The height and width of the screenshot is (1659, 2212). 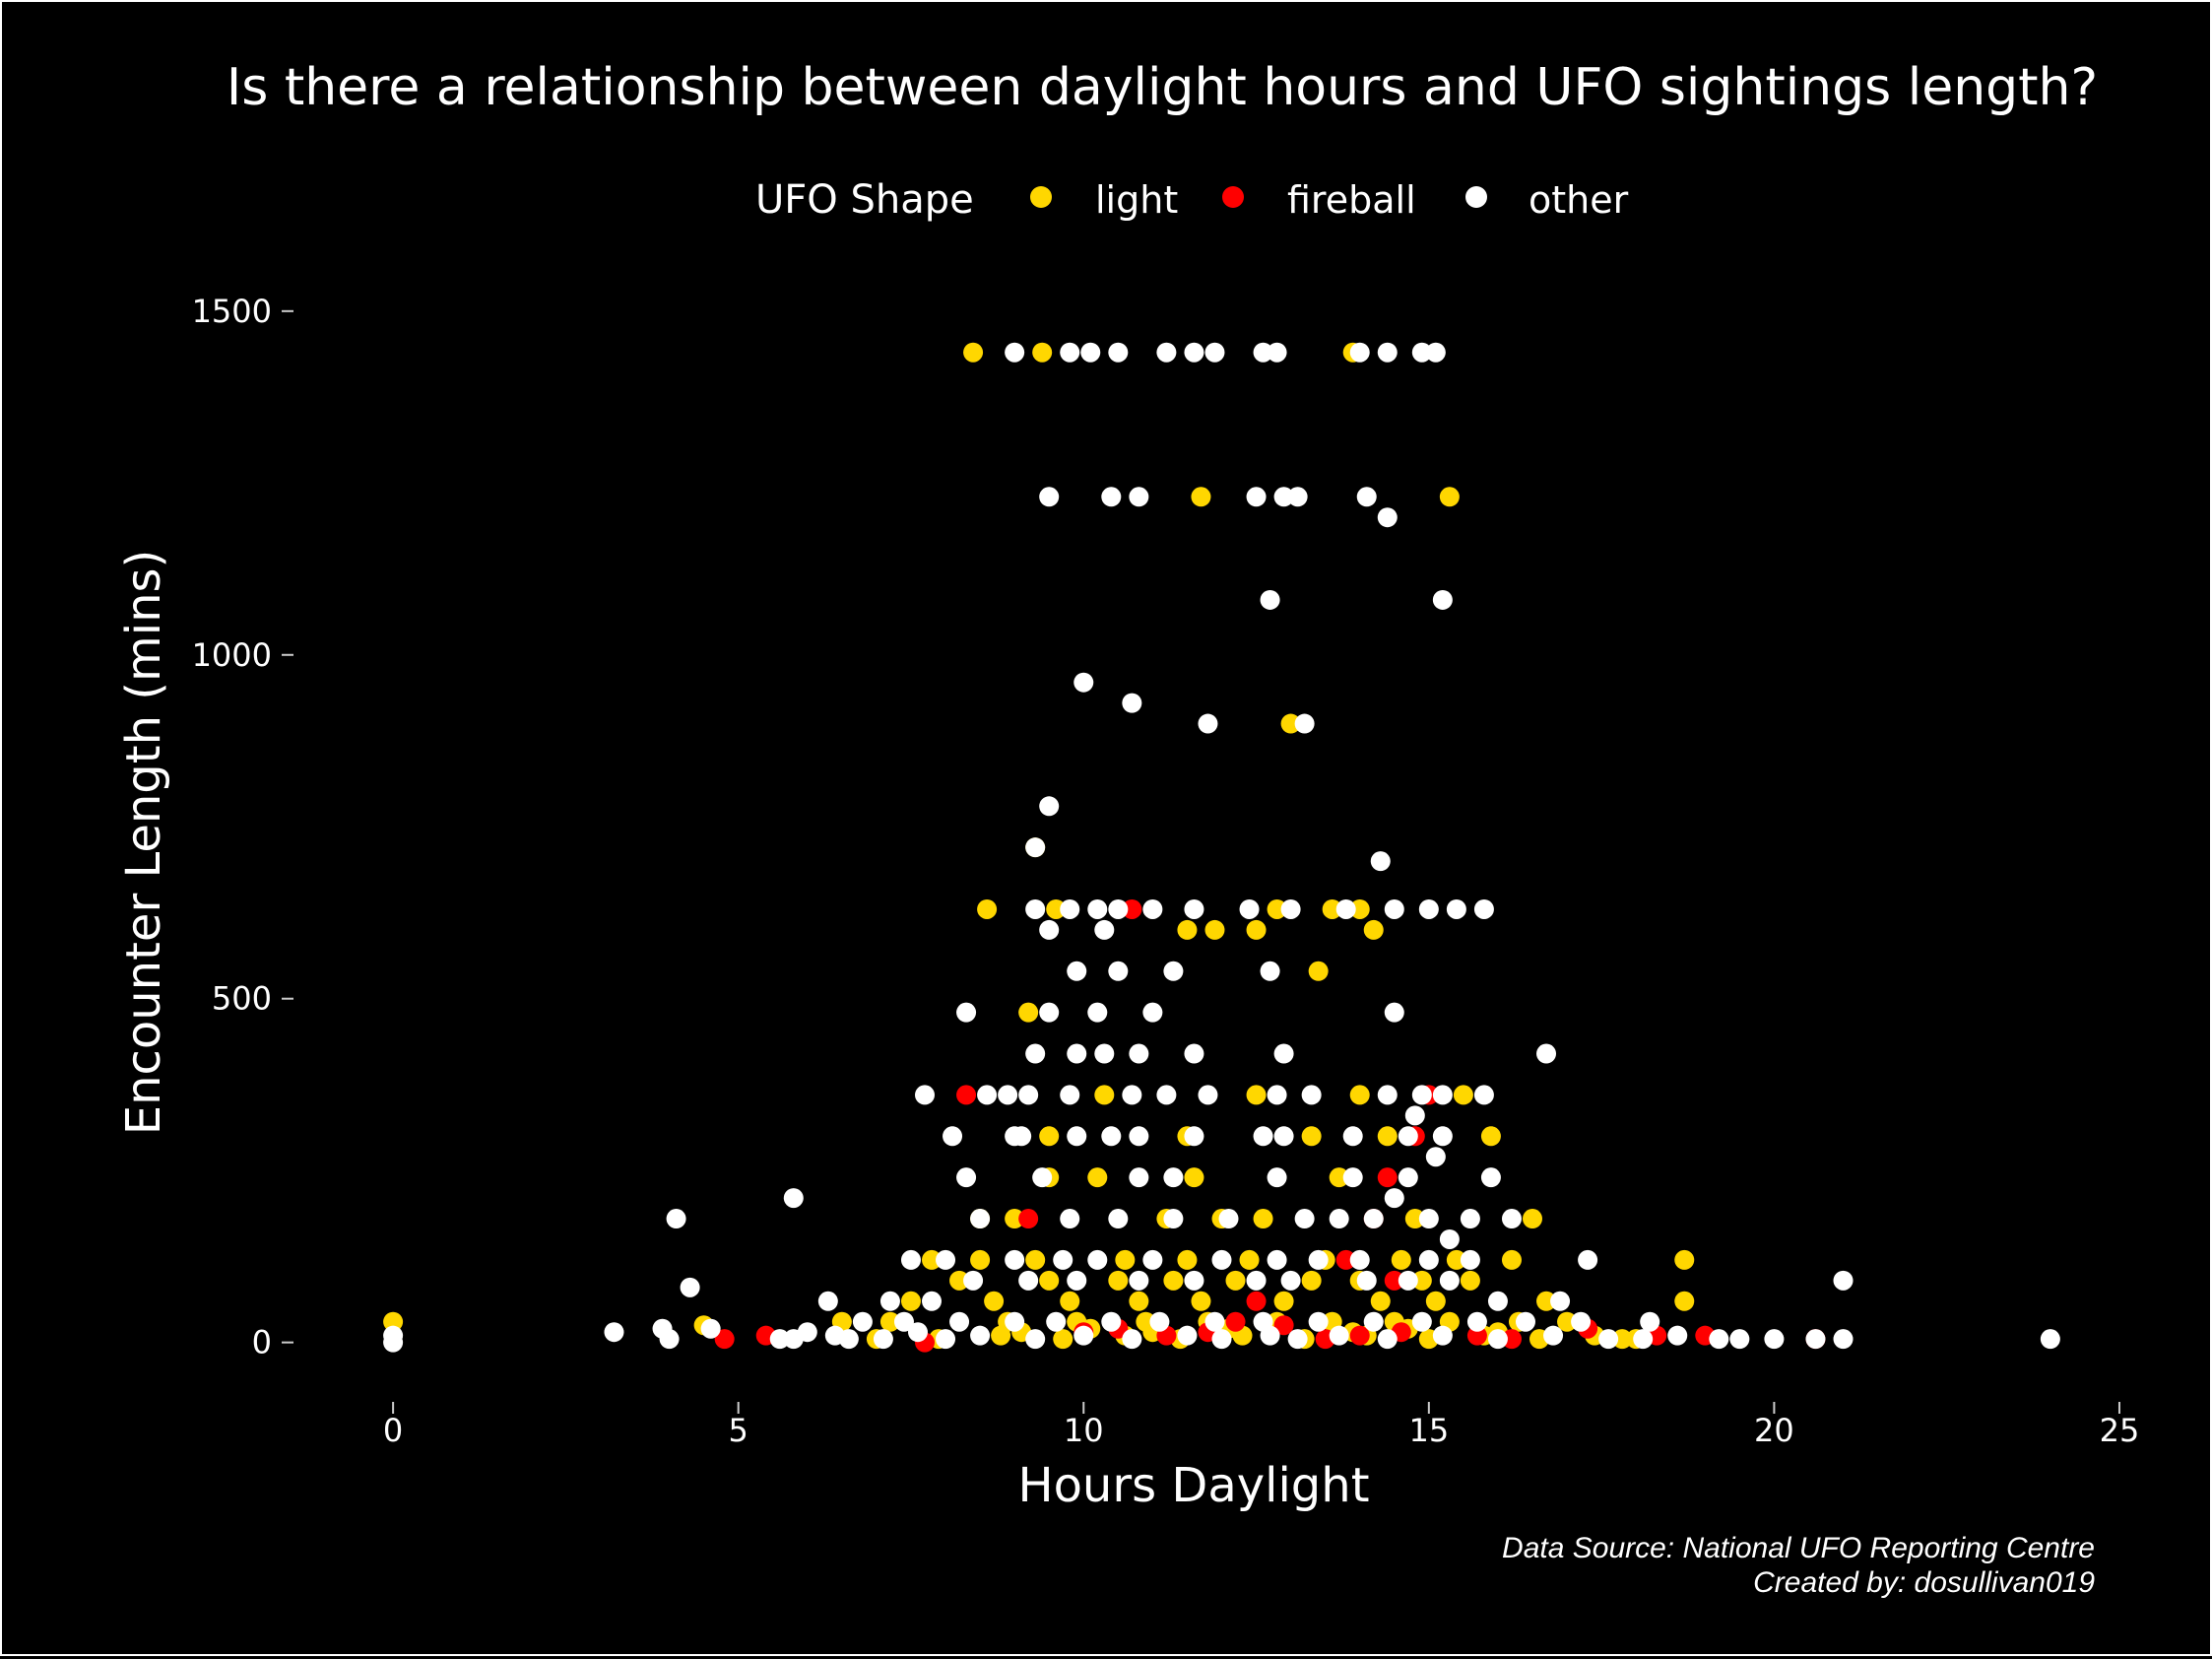 What do you see at coordinates (1192, 200) in the screenshot?
I see `legend: UFO Shape light fireball other` at bounding box center [1192, 200].